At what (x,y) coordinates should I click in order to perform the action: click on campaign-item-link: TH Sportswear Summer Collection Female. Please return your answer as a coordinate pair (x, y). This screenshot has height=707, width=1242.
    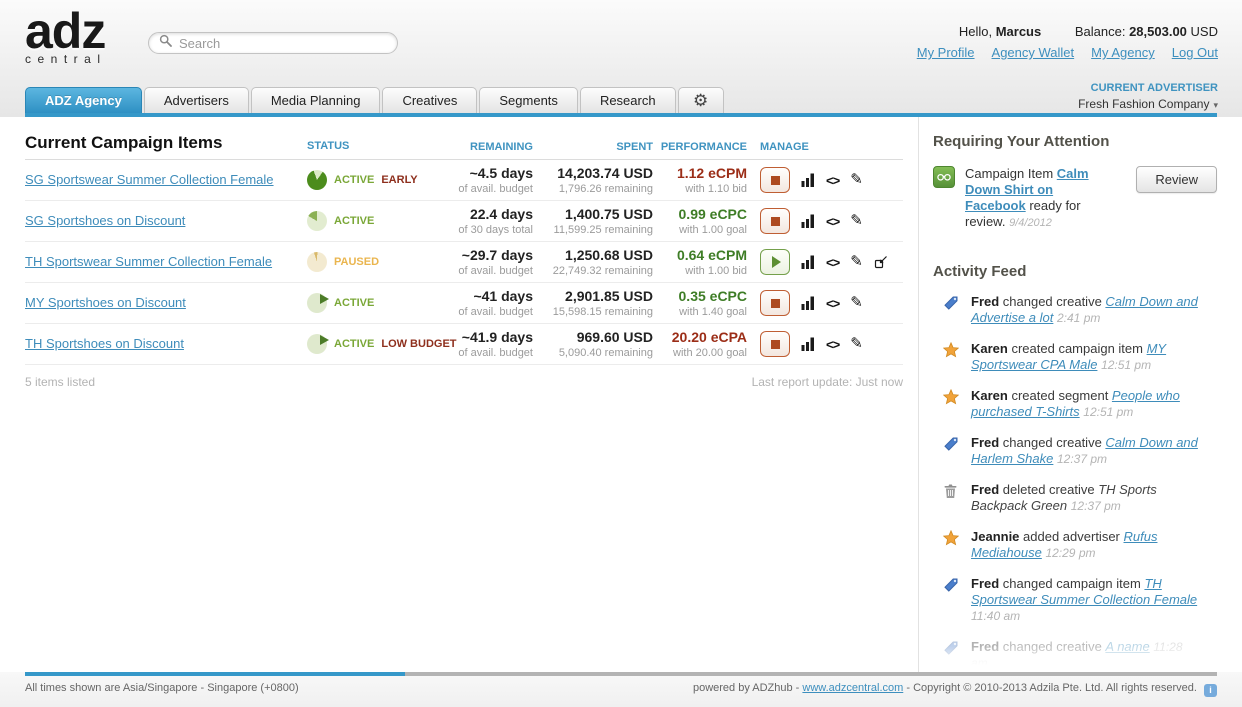
    Looking at the image, I should click on (149, 261).